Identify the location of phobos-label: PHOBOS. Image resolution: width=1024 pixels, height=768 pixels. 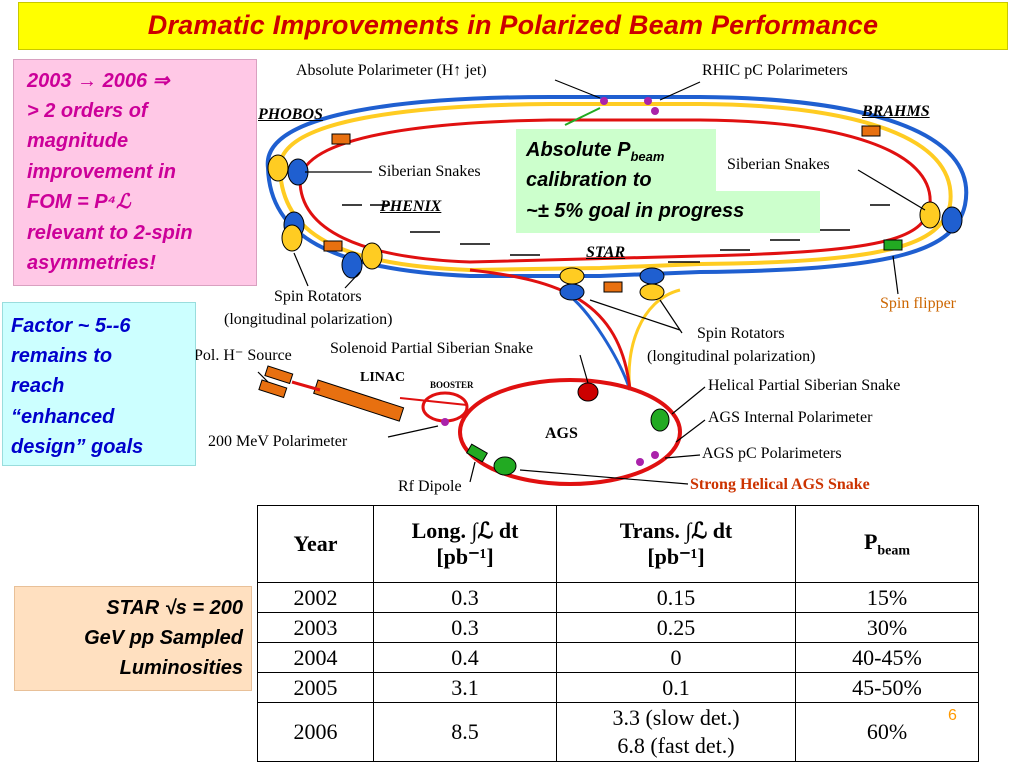
(290, 114).